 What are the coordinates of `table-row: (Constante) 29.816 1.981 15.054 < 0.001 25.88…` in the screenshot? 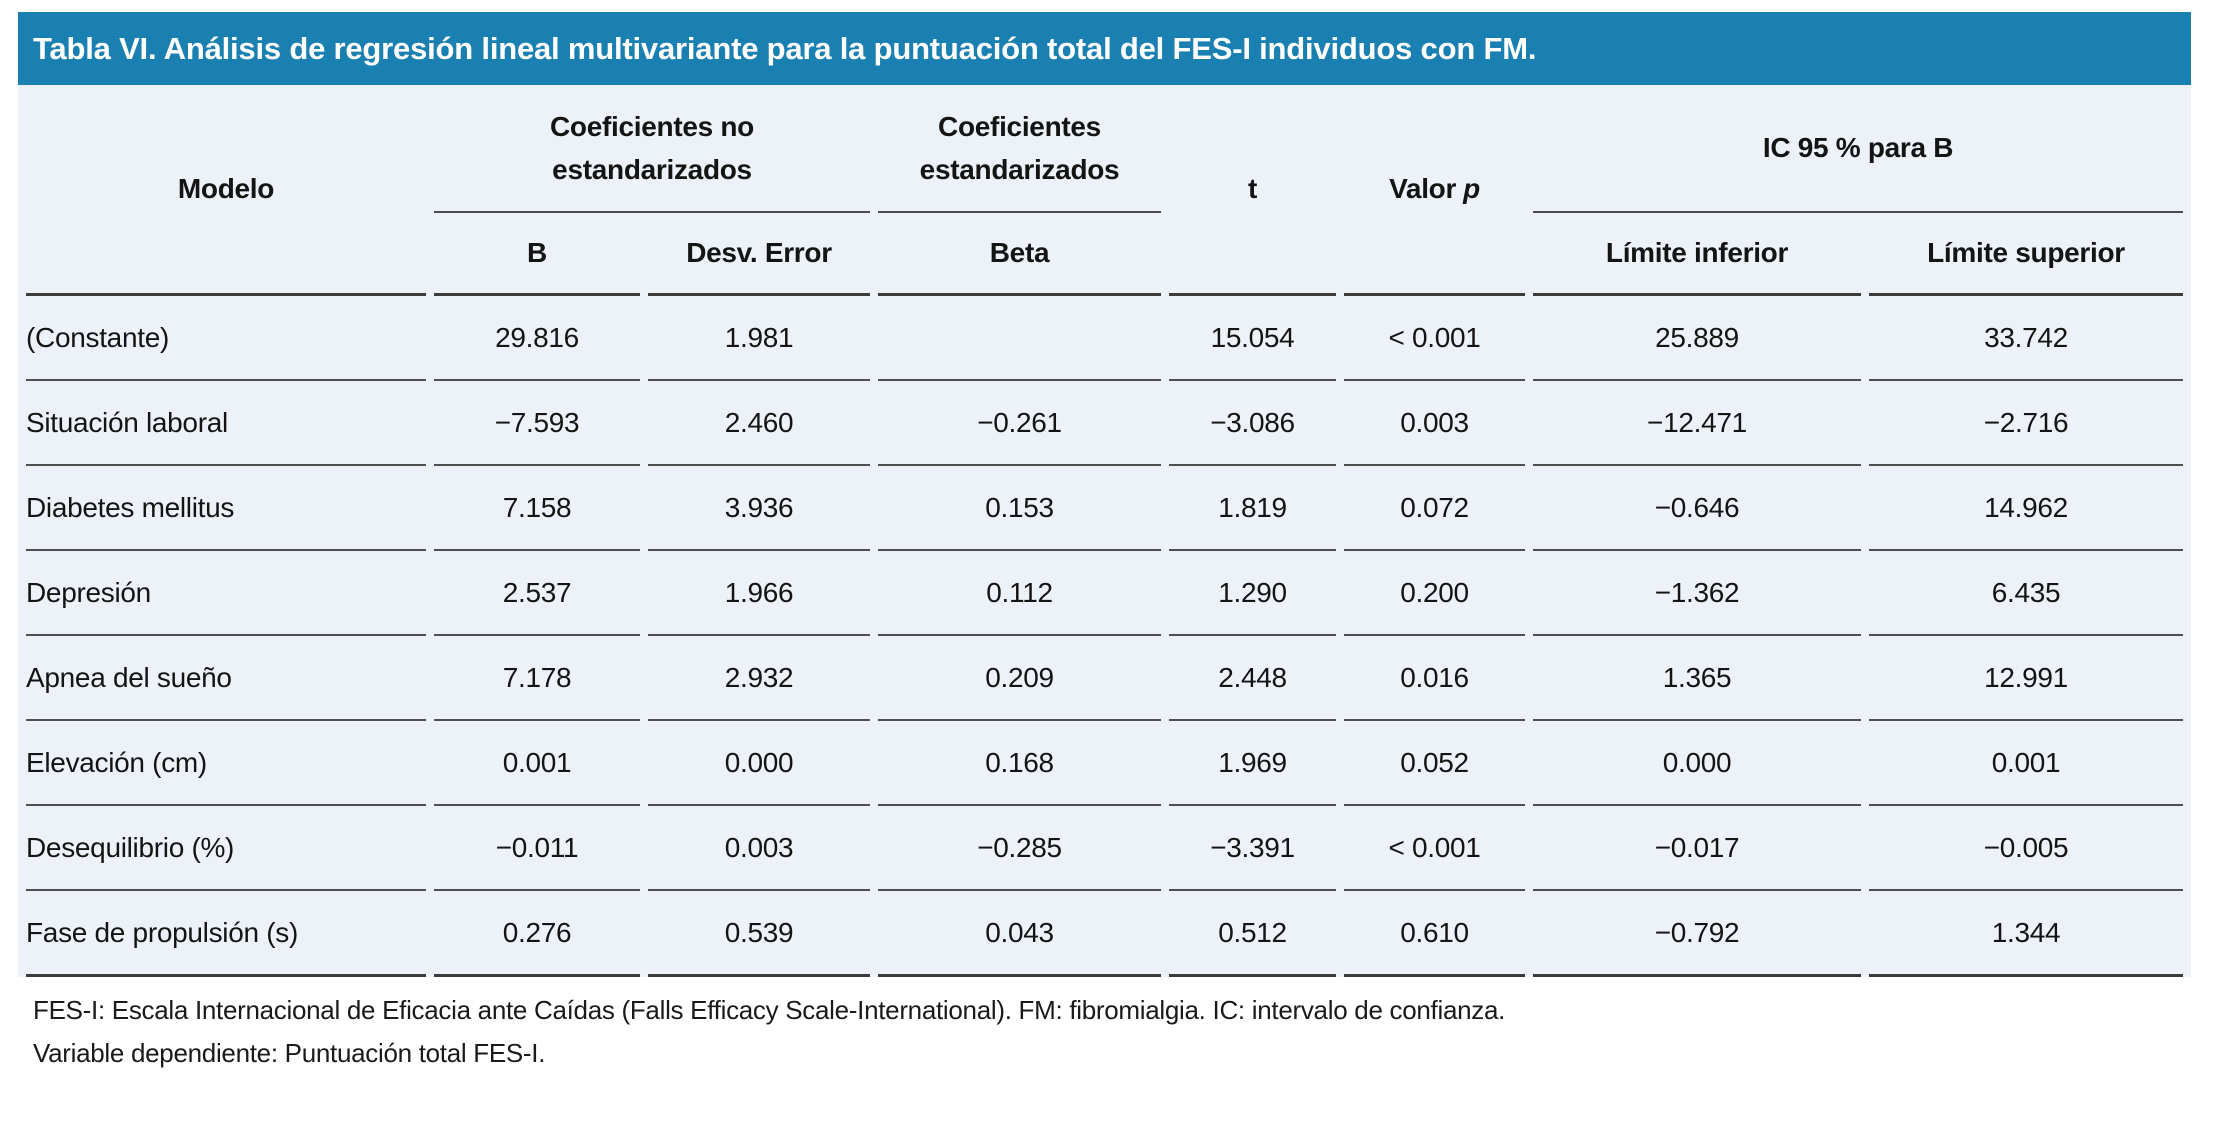 It's located at (1105, 338).